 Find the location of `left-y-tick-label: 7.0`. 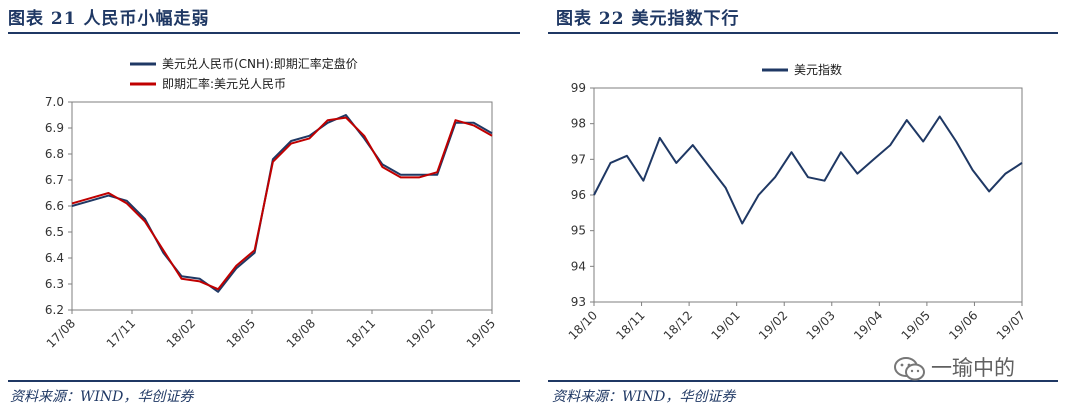

left-y-tick-label: 7.0 is located at coordinates (54, 102).